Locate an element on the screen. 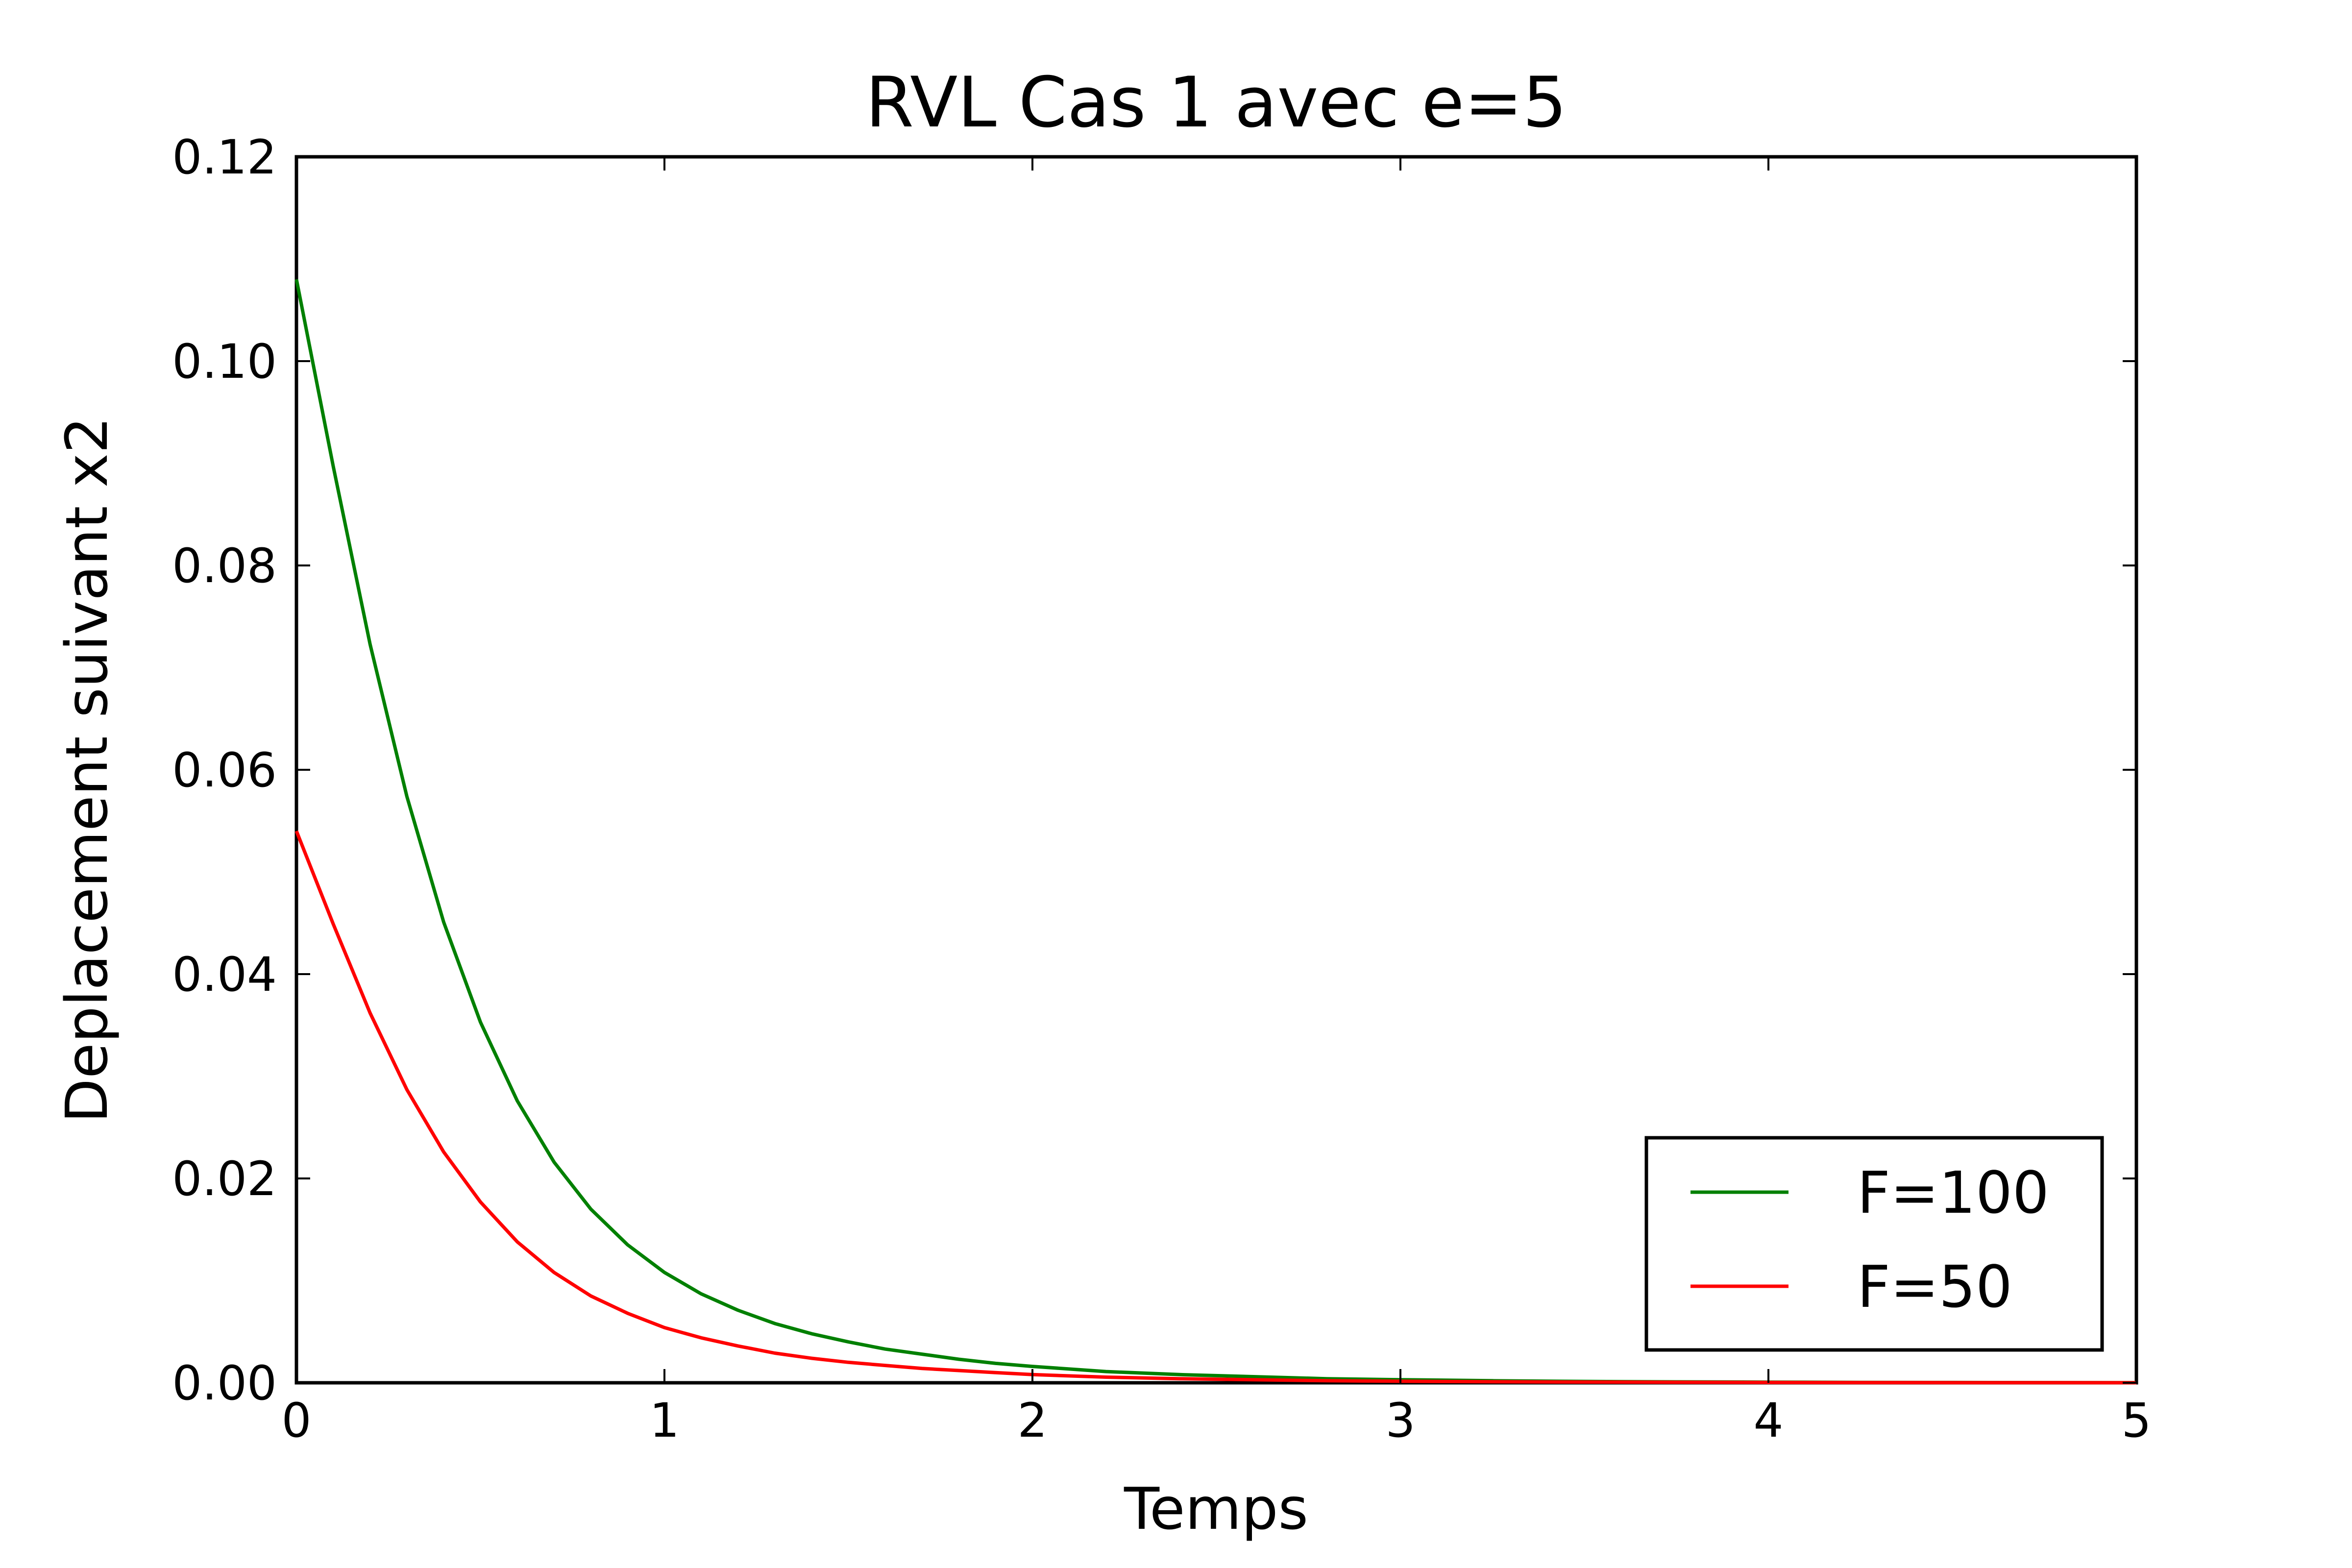 This screenshot has height=1568, width=2352. legend-label-f100: F=100 is located at coordinates (1953, 1192).